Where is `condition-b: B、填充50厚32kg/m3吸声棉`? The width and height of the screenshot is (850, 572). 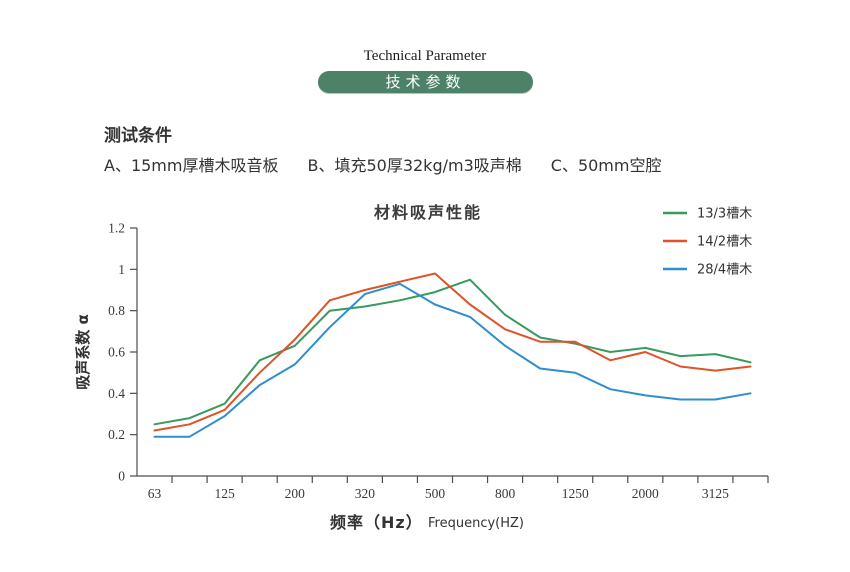
condition-b: B、填充50厚32kg/m3吸声棉 is located at coordinates (414, 165).